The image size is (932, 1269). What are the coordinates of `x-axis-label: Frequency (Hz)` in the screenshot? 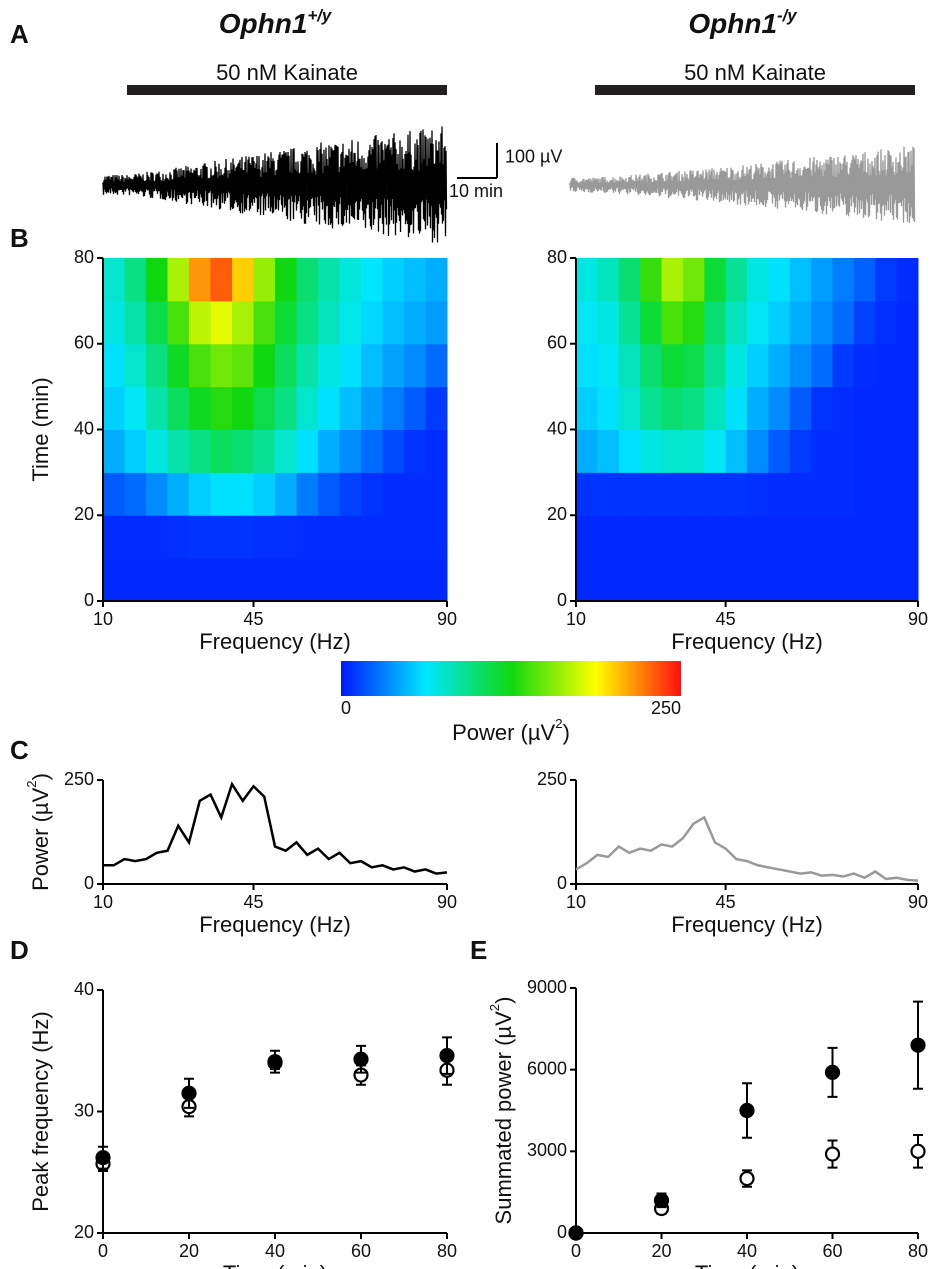 It's located at (747, 924).